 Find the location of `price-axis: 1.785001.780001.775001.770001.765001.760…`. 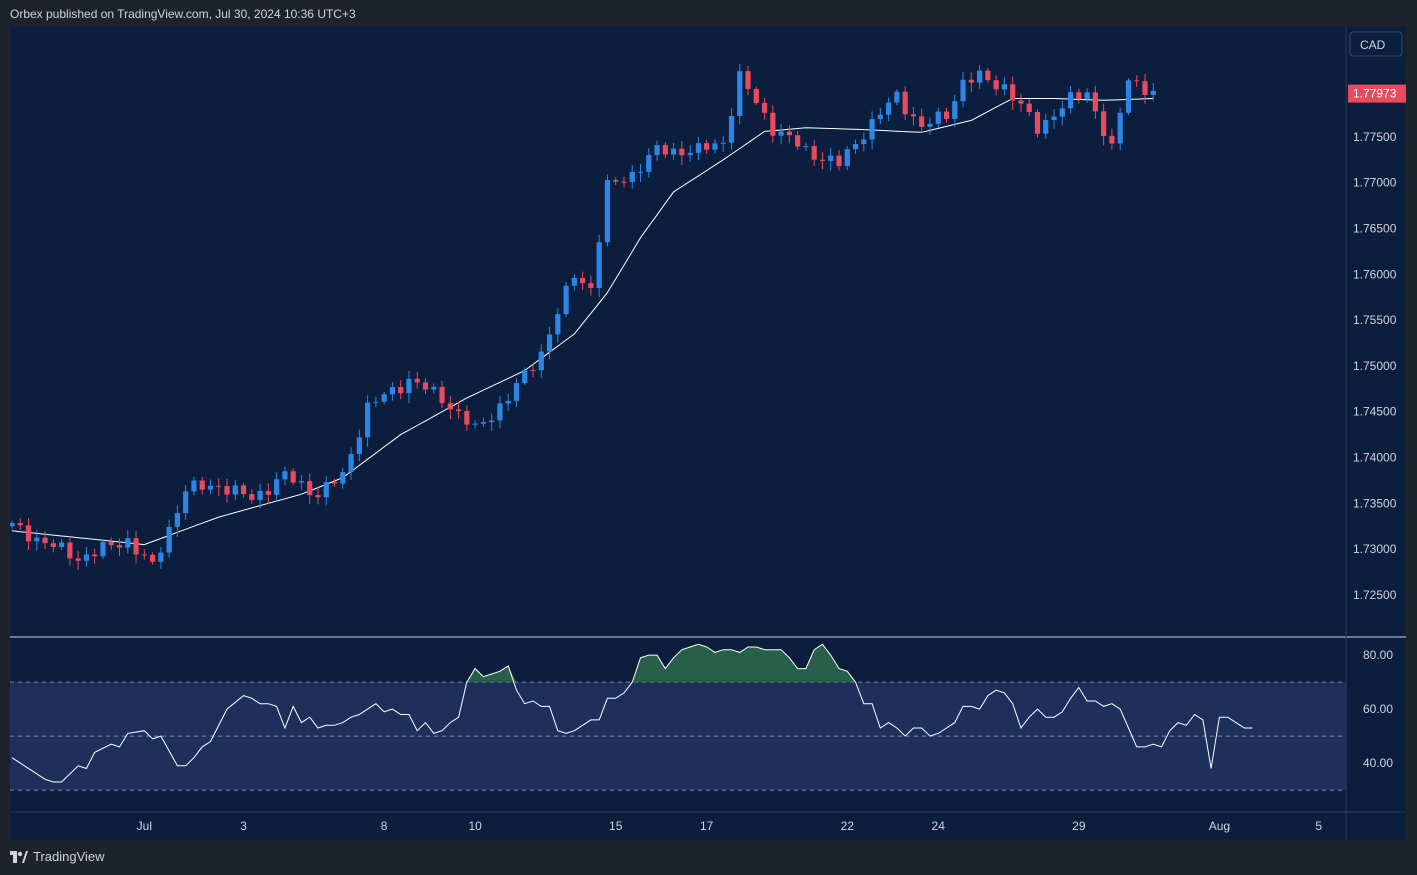

price-axis: 1.785001.780001.775001.770001.765001.760… is located at coordinates (1375, 320).